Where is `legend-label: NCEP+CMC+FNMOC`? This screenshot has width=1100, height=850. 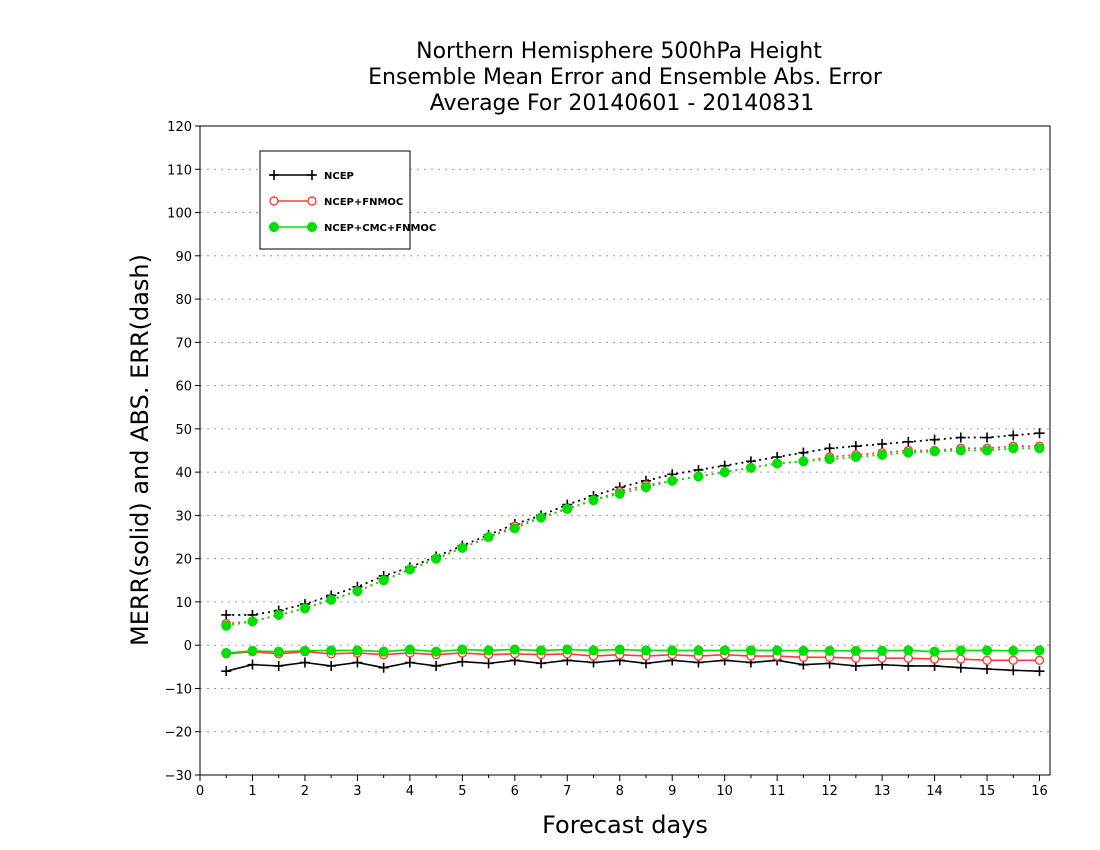
legend-label: NCEP+CMC+FNMOC is located at coordinates (380, 228).